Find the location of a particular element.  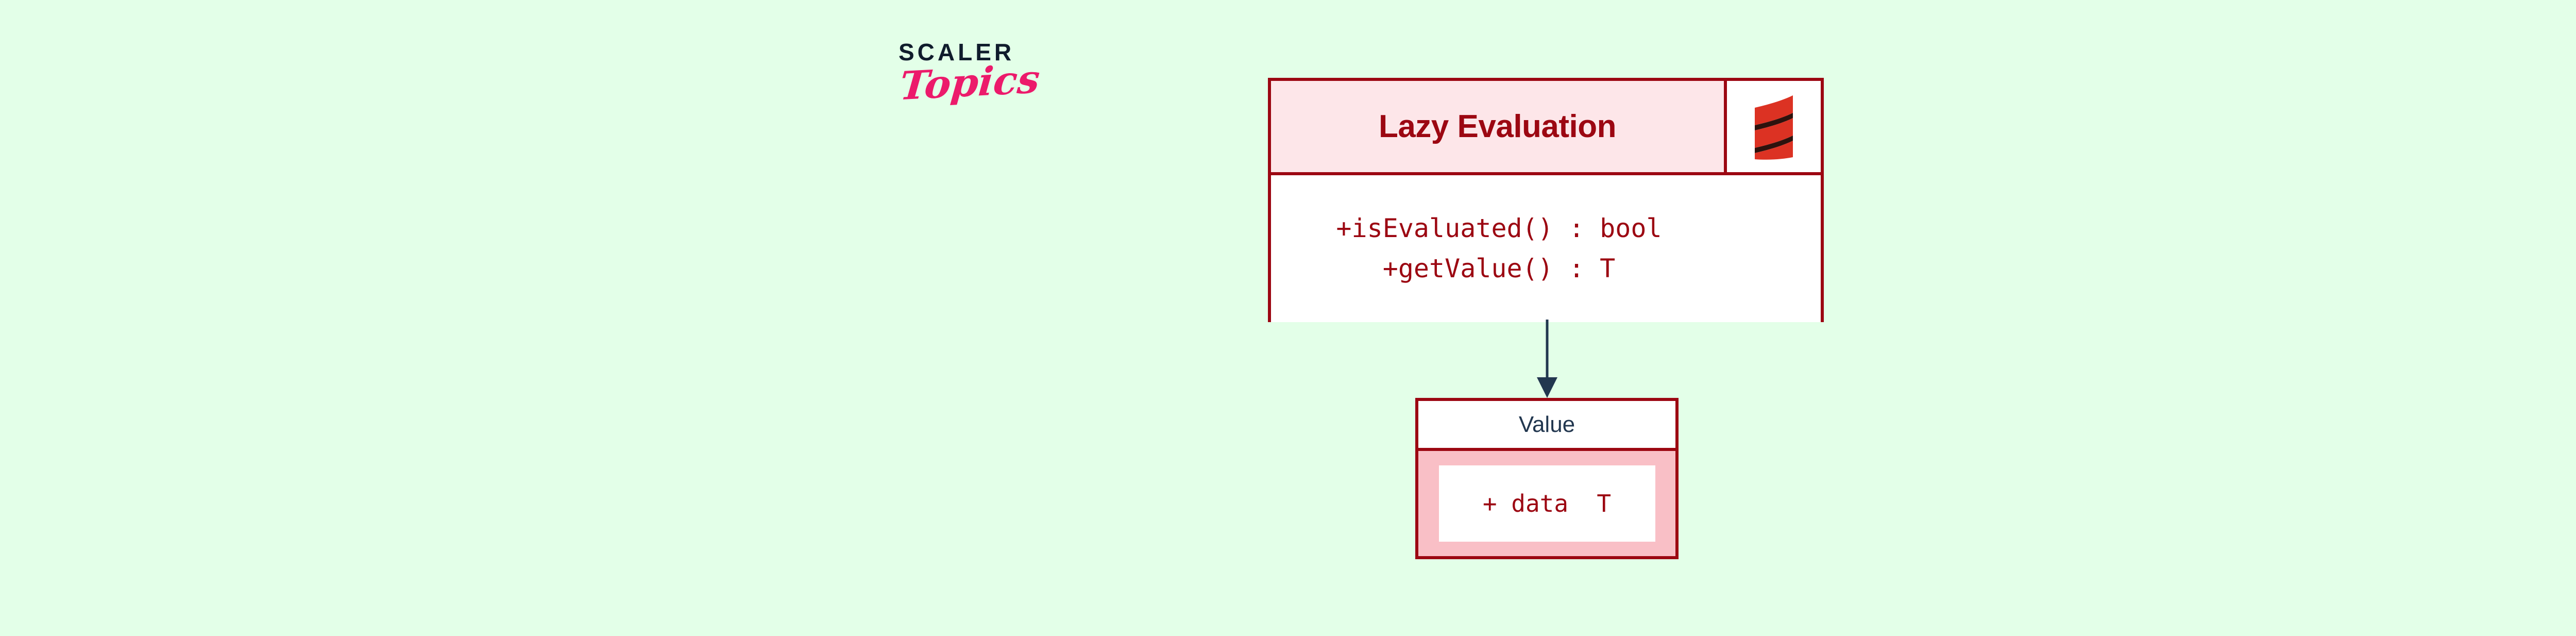

scaler-wordmark: SCALER is located at coordinates (957, 52).